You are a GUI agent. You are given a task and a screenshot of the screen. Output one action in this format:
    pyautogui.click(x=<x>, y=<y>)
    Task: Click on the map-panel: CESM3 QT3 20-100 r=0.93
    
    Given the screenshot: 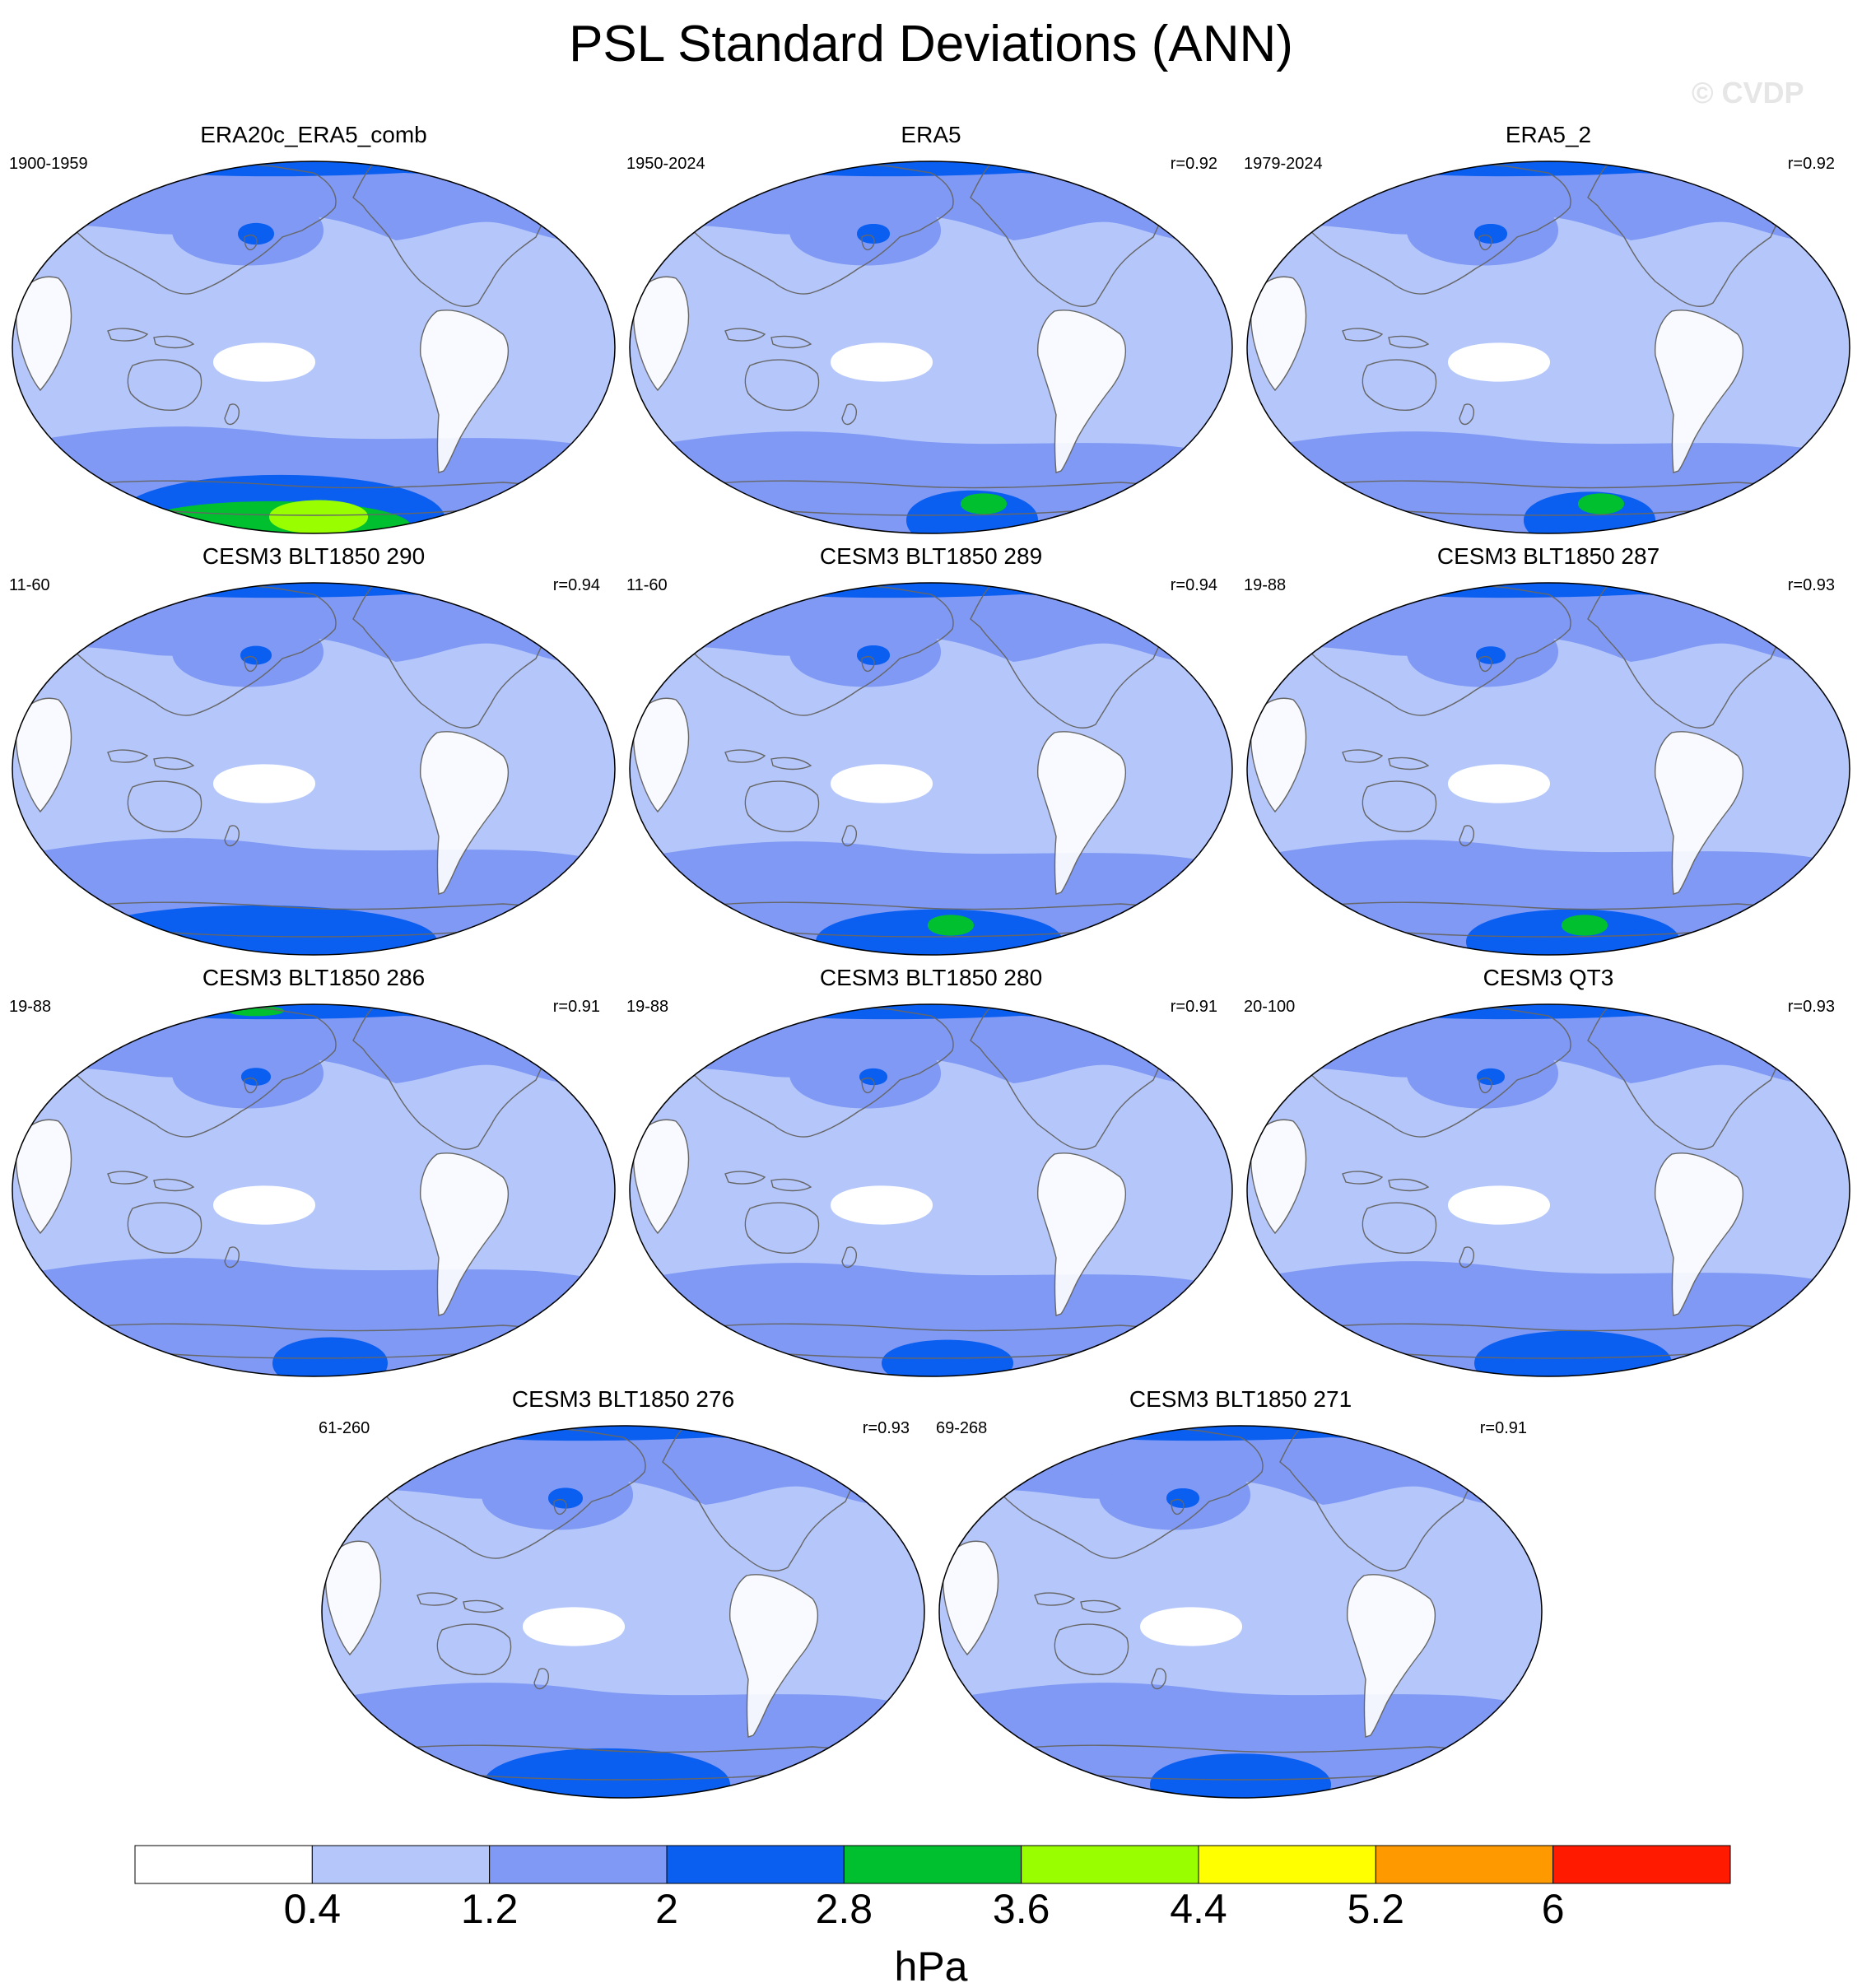 What is the action you would take?
    pyautogui.click(x=1548, y=1175)
    